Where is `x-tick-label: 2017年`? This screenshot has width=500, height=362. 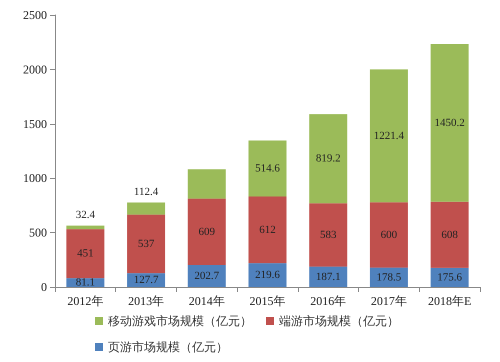
x-tick-label: 2017年 is located at coordinates (388, 301).